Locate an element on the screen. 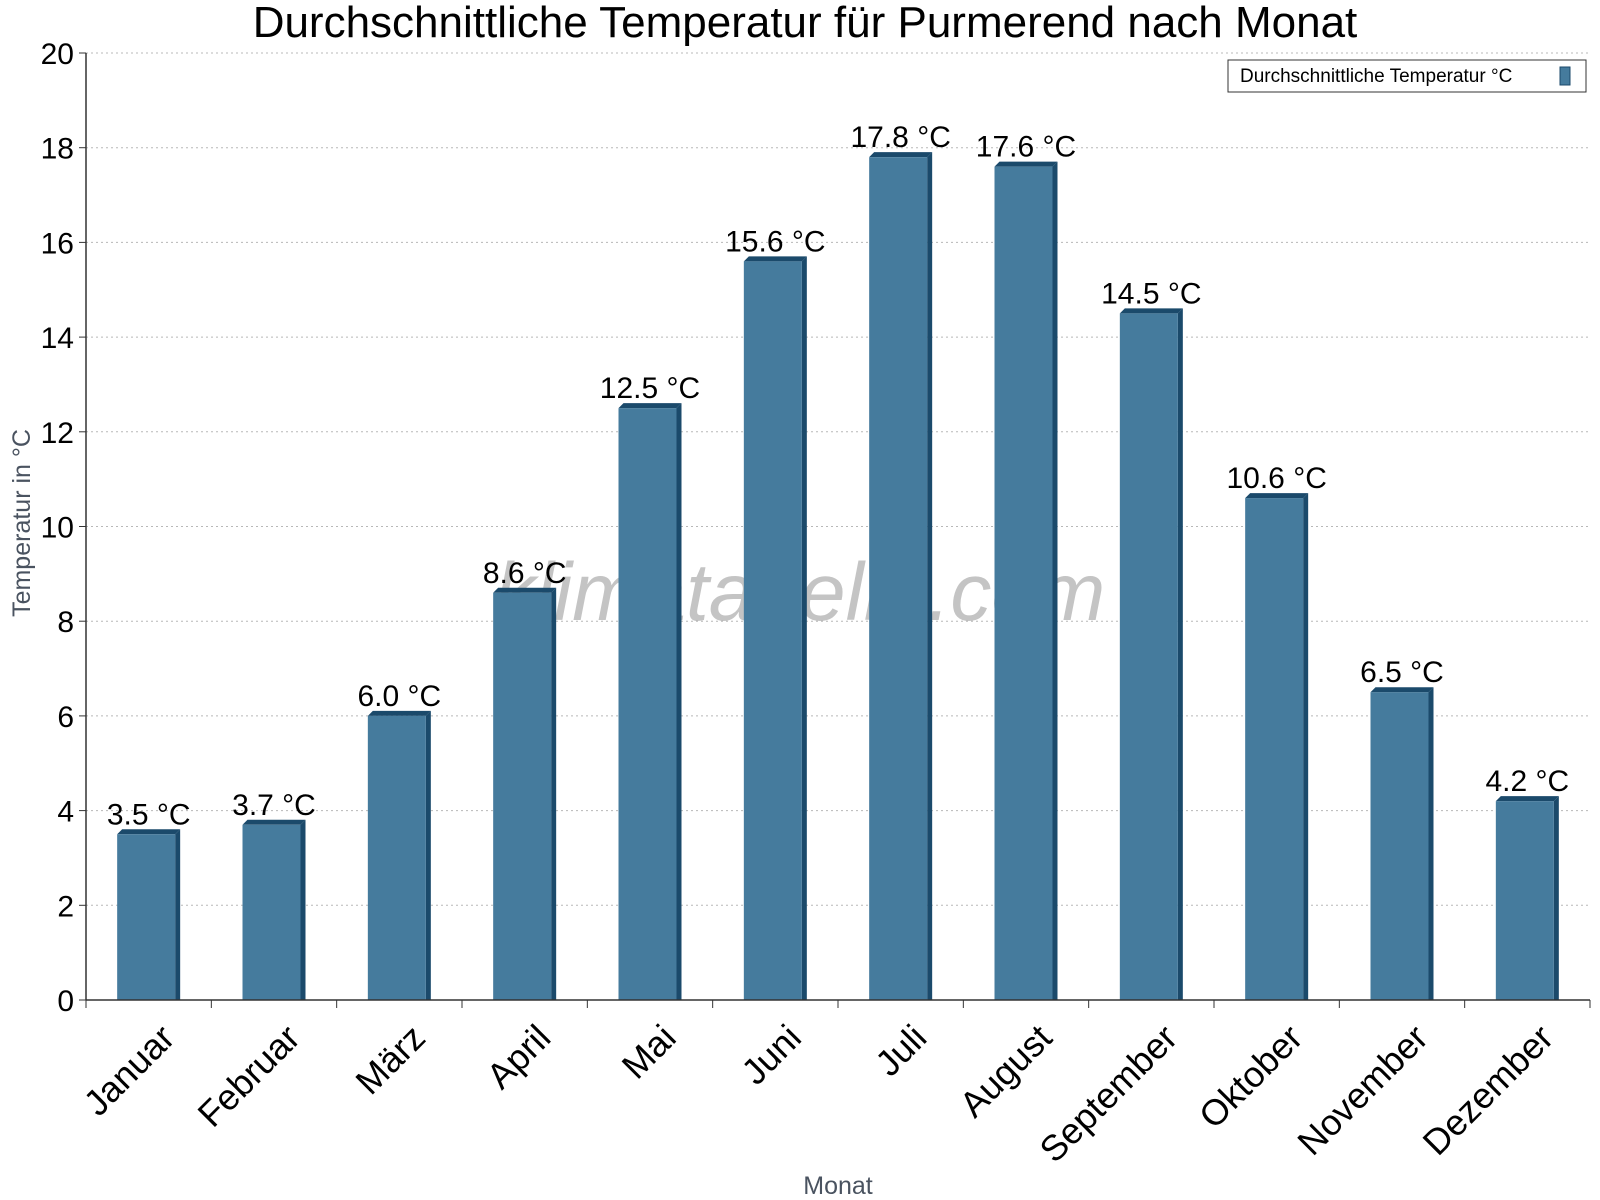 This screenshot has height=1200, width=1600. legend-box is located at coordinates (1407, 76).